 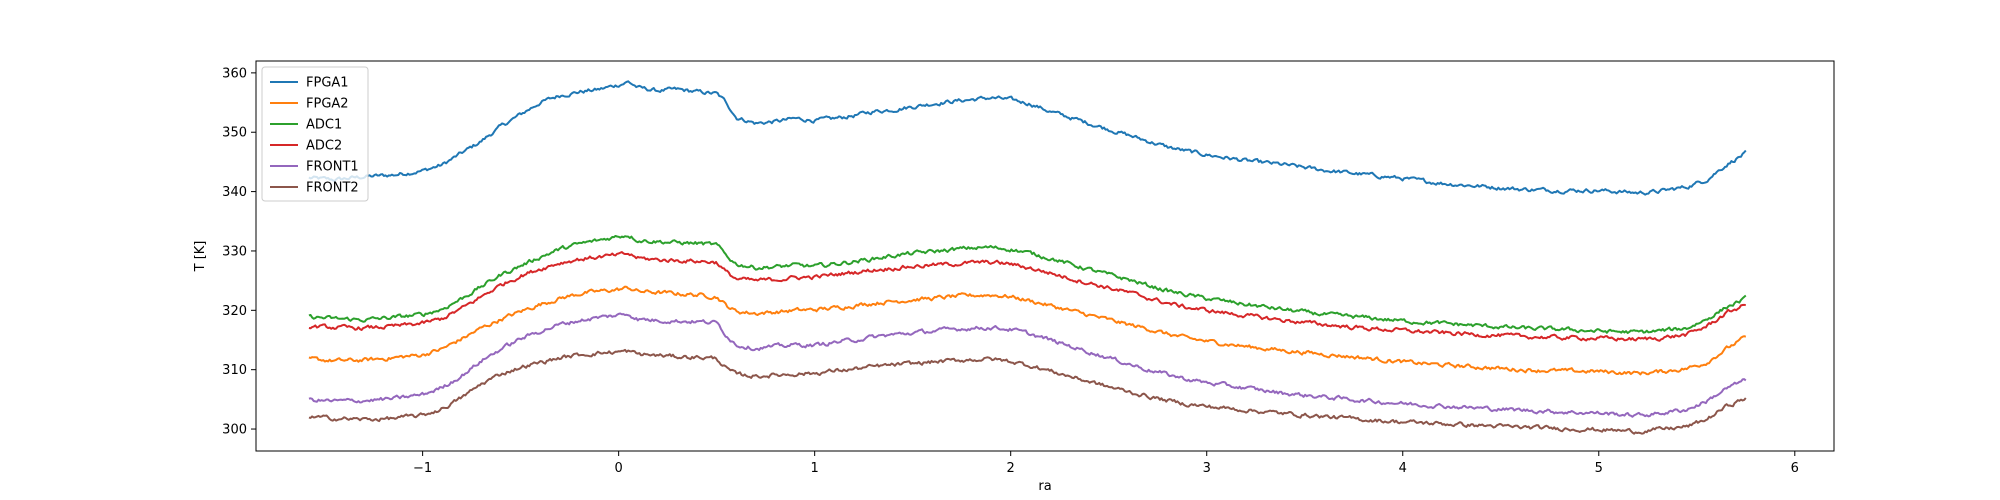 I want to click on series-line-adc1, so click(x=1027, y=284).